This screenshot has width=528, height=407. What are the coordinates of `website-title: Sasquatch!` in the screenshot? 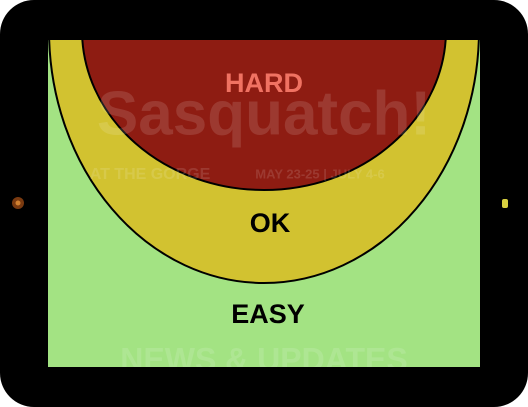 It's located at (264, 113).